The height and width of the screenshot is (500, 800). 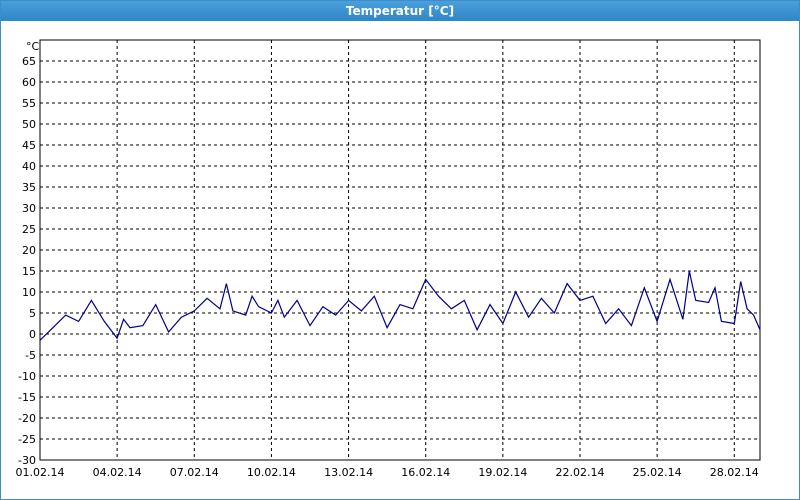 What do you see at coordinates (32, 313) in the screenshot?
I see `y-tick-label: 5` at bounding box center [32, 313].